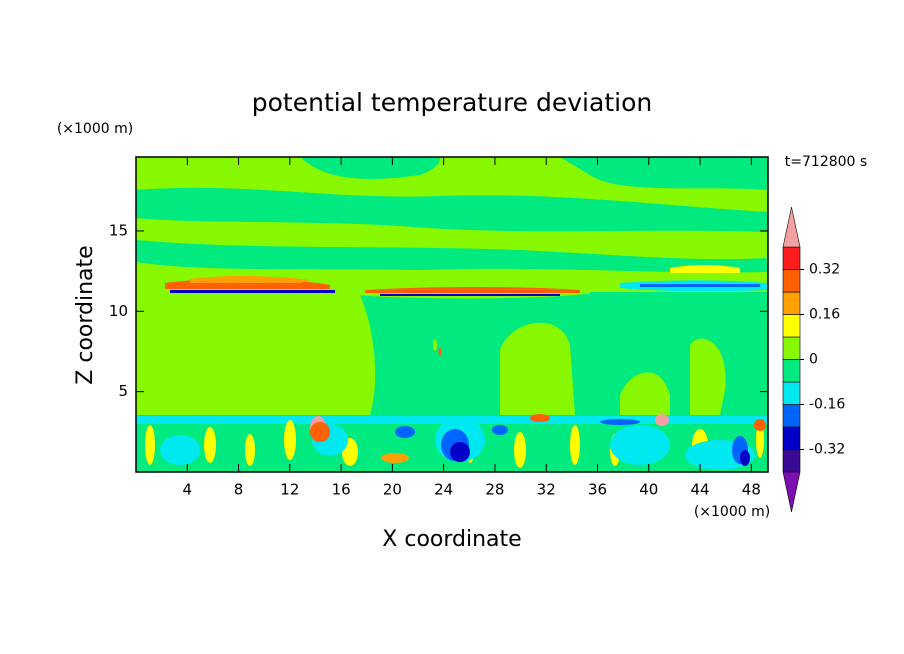 This screenshot has width=904, height=654. Describe the element at coordinates (824, 270) in the screenshot. I see `colorbar-label: 0.32` at that location.